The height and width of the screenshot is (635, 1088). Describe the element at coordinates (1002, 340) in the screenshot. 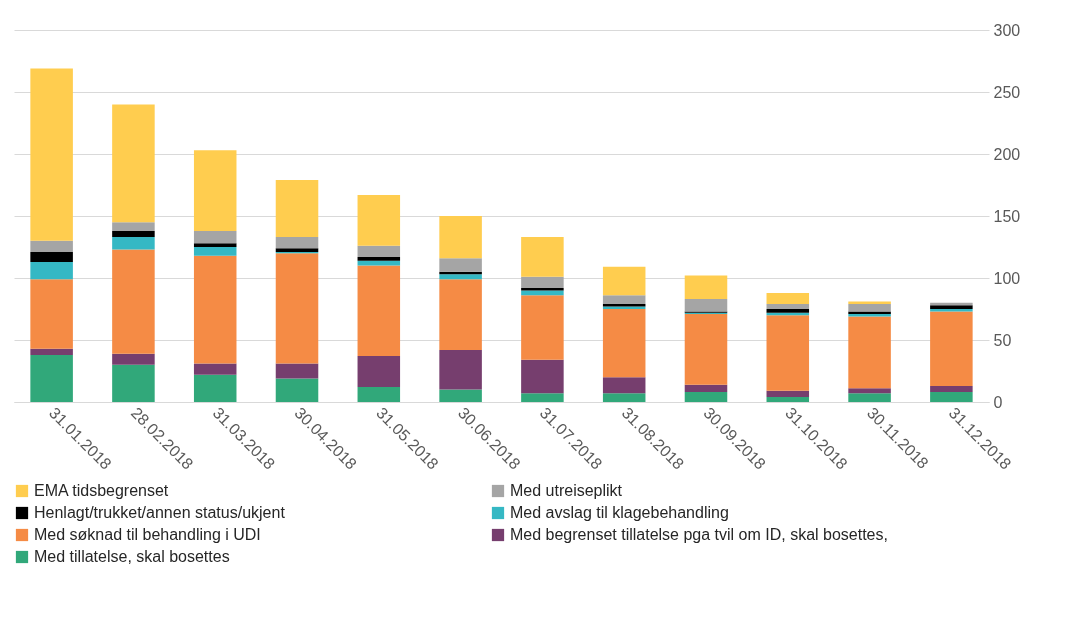

I see `y-tick-label: 50` at that location.